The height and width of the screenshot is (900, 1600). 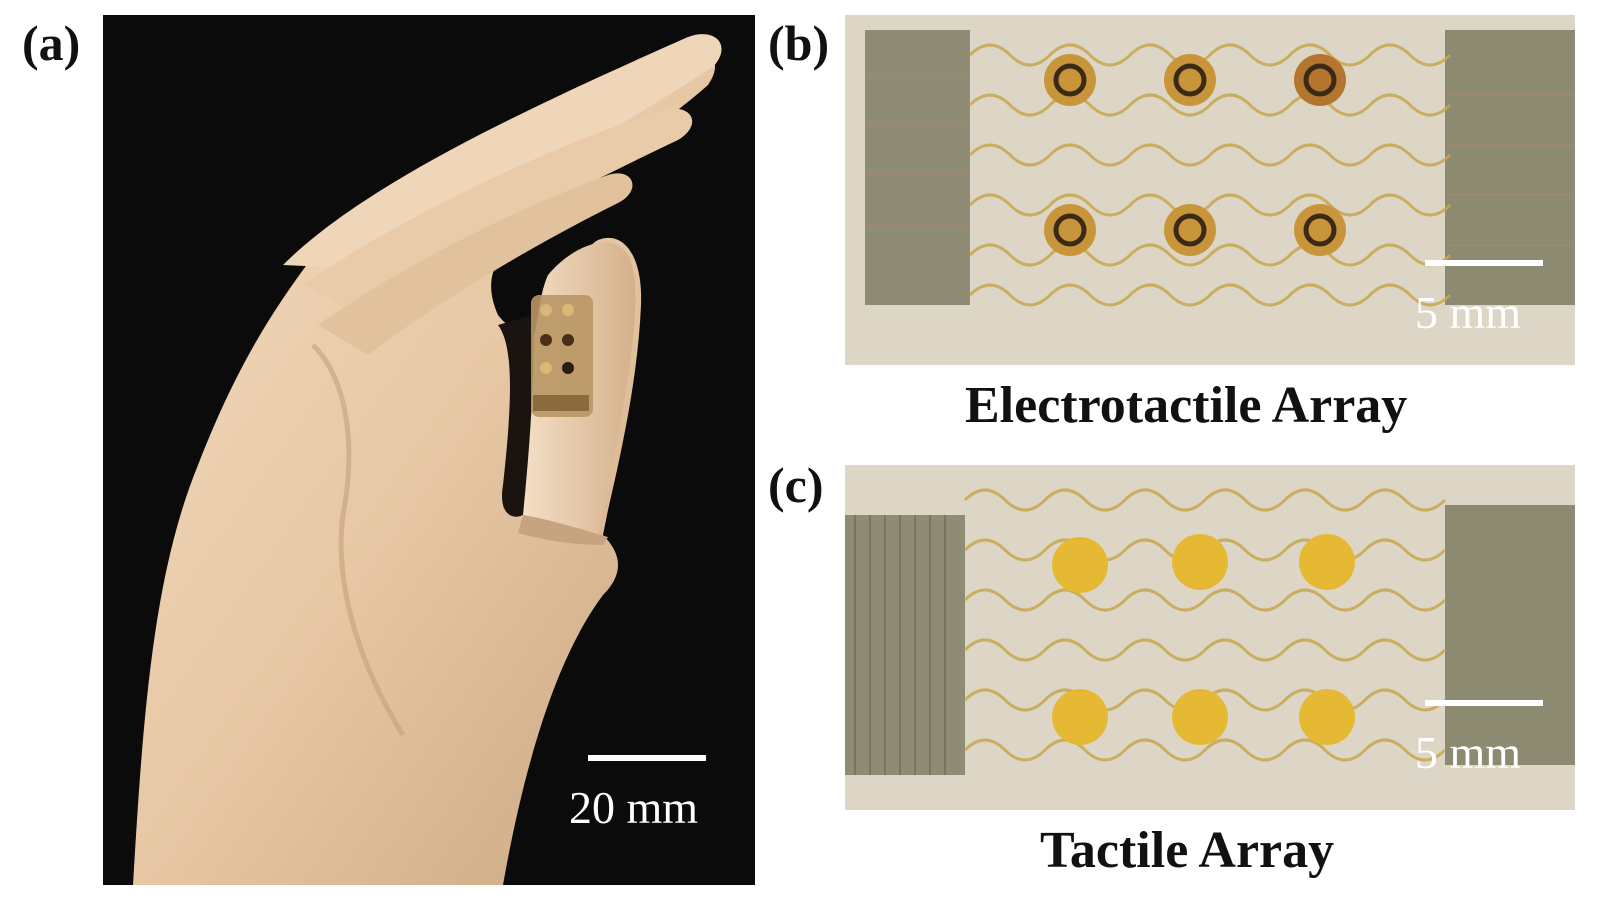 I want to click on panel-label-a: (a), so click(x=51, y=43).